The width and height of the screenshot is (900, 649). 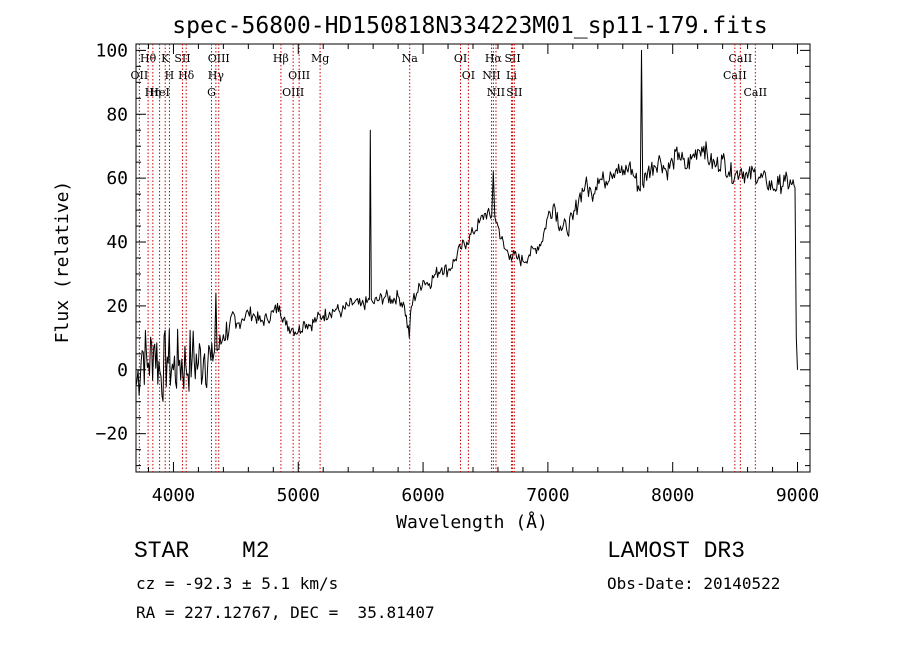 I want to click on redshift-cz: cz = -92.3 ± 5.1 km/s, so click(x=237, y=583).